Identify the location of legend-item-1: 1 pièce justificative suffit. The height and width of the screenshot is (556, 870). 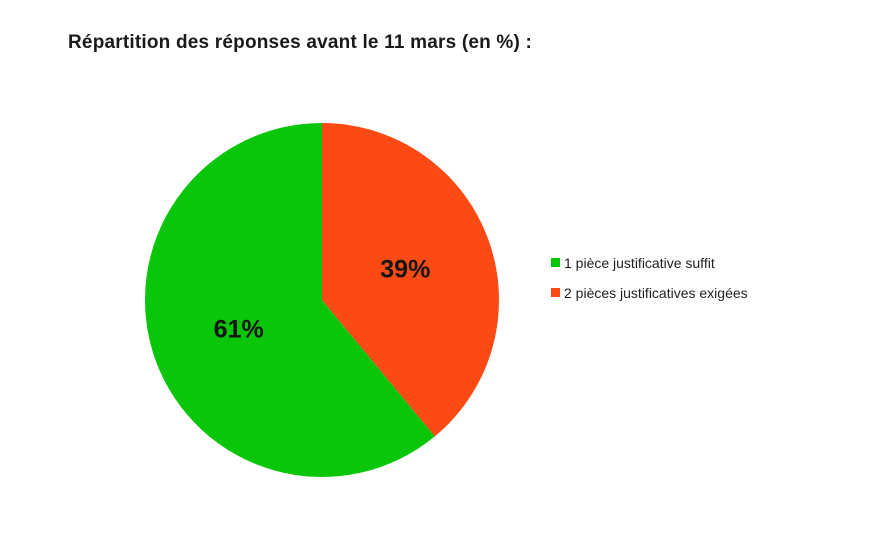
(651, 263).